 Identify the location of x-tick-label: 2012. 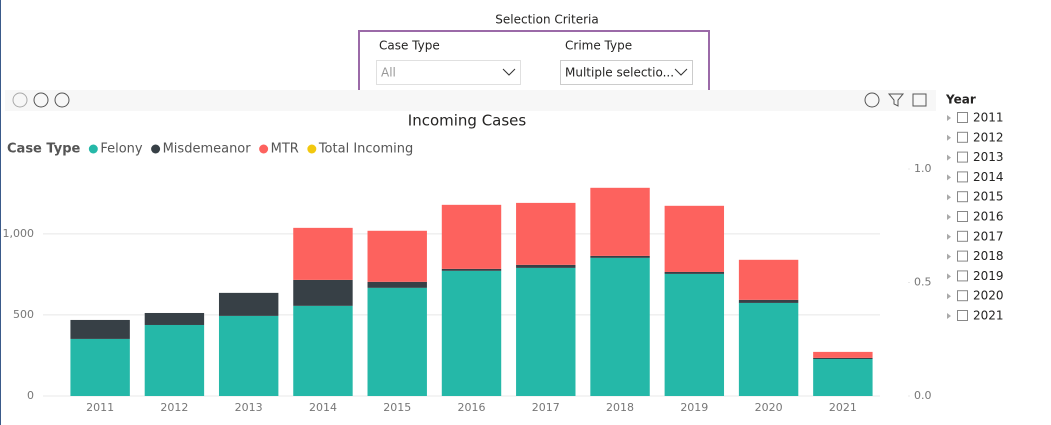
(174, 407).